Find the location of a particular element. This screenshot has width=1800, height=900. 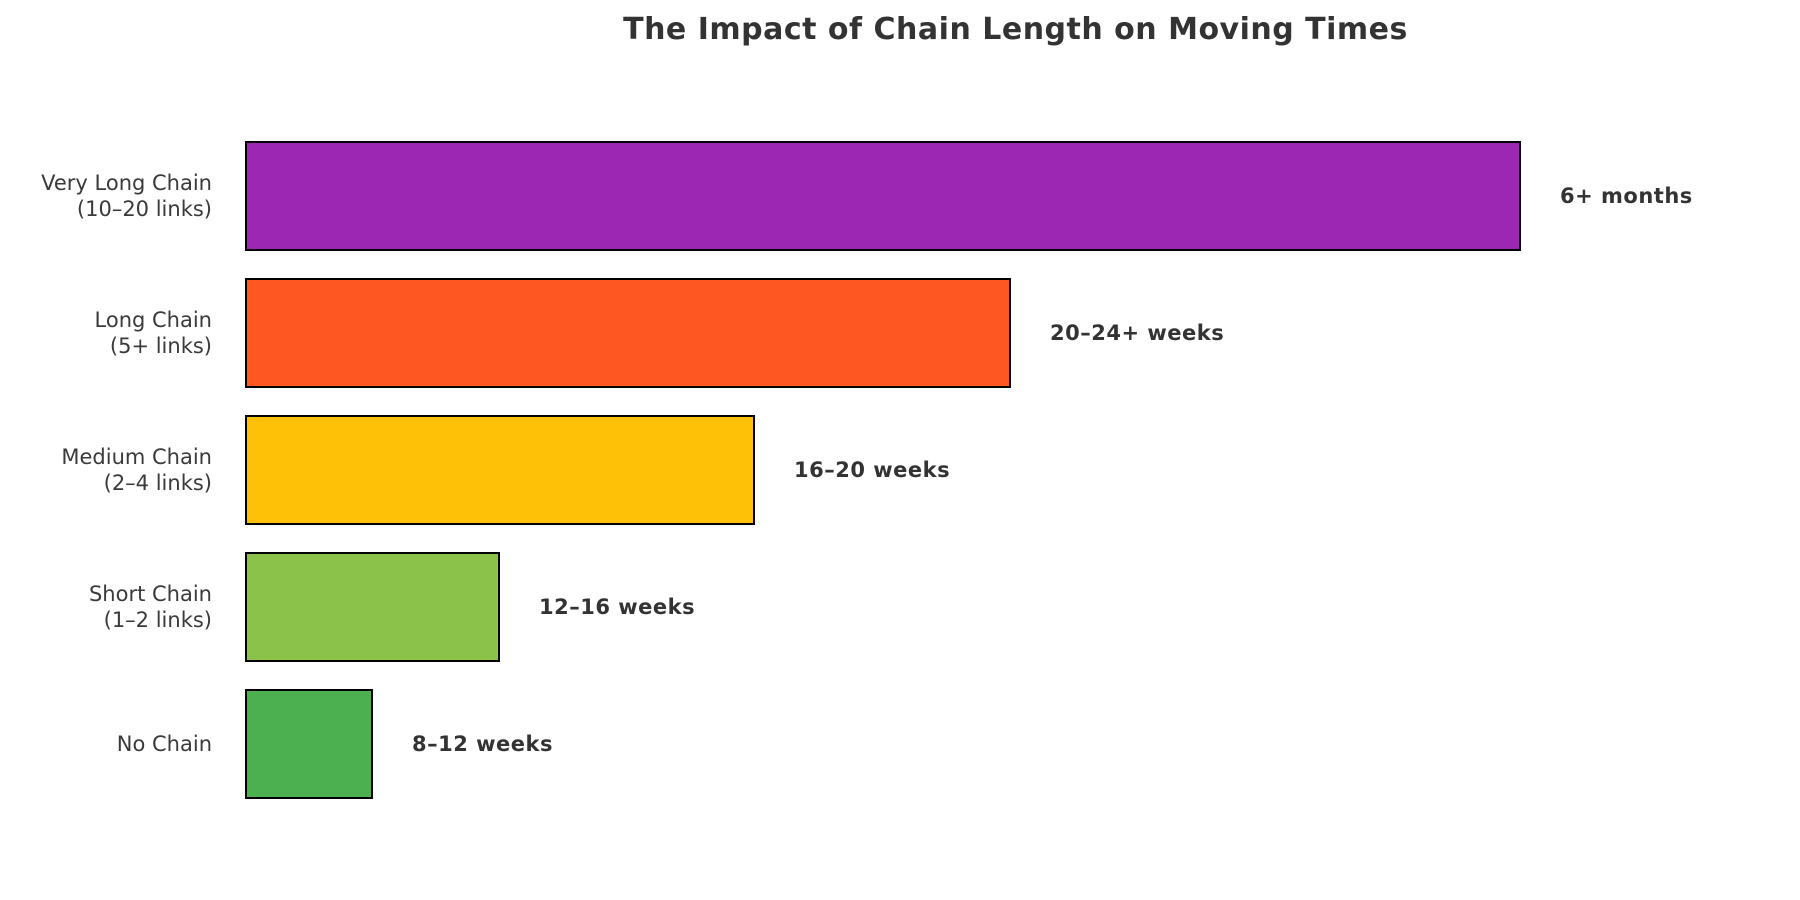

chart-row: Short Chain (1–2 links) 12–16 weeks is located at coordinates (900, 607).